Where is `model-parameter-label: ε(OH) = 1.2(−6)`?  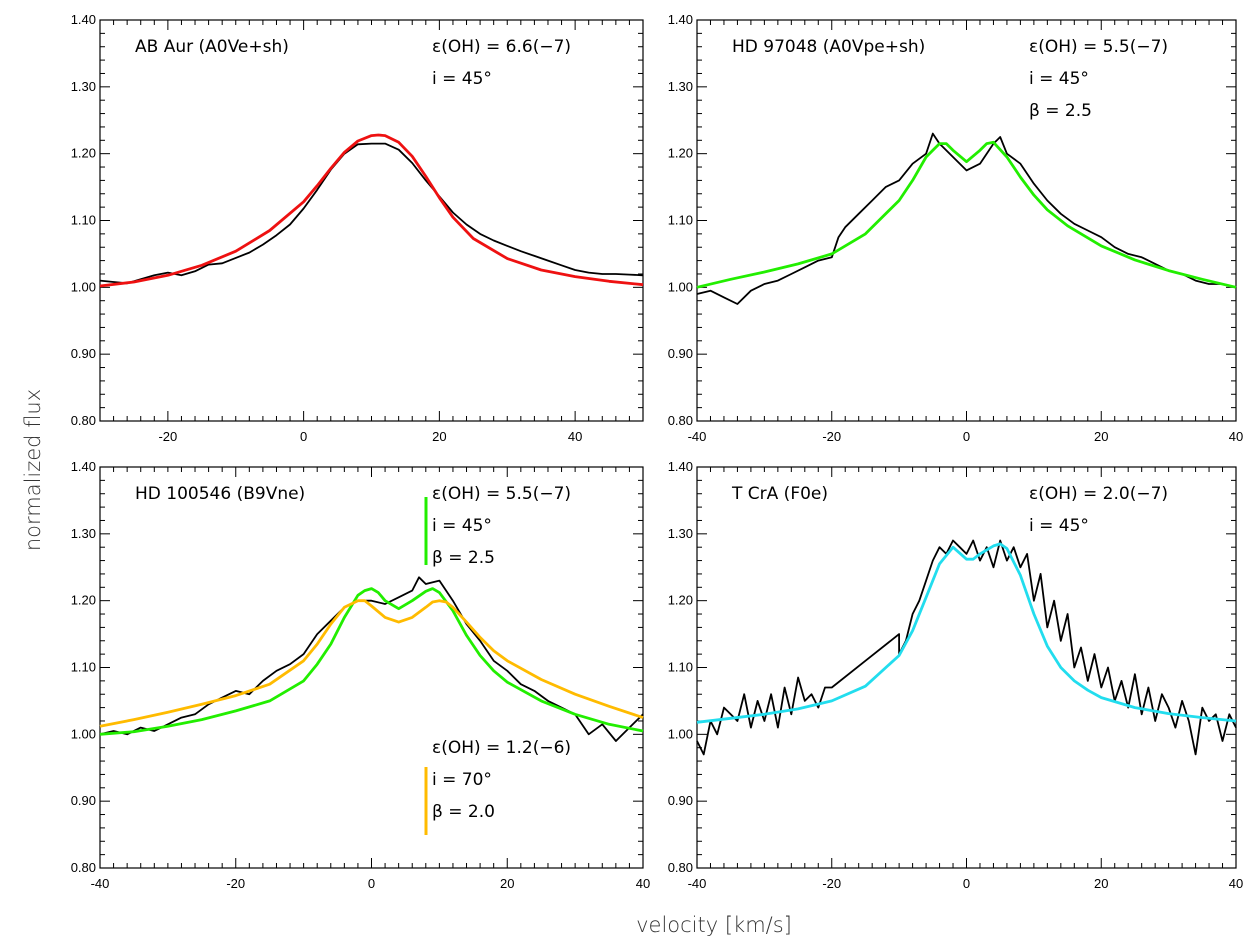 model-parameter-label: ε(OH) = 1.2(−6) is located at coordinates (501, 748).